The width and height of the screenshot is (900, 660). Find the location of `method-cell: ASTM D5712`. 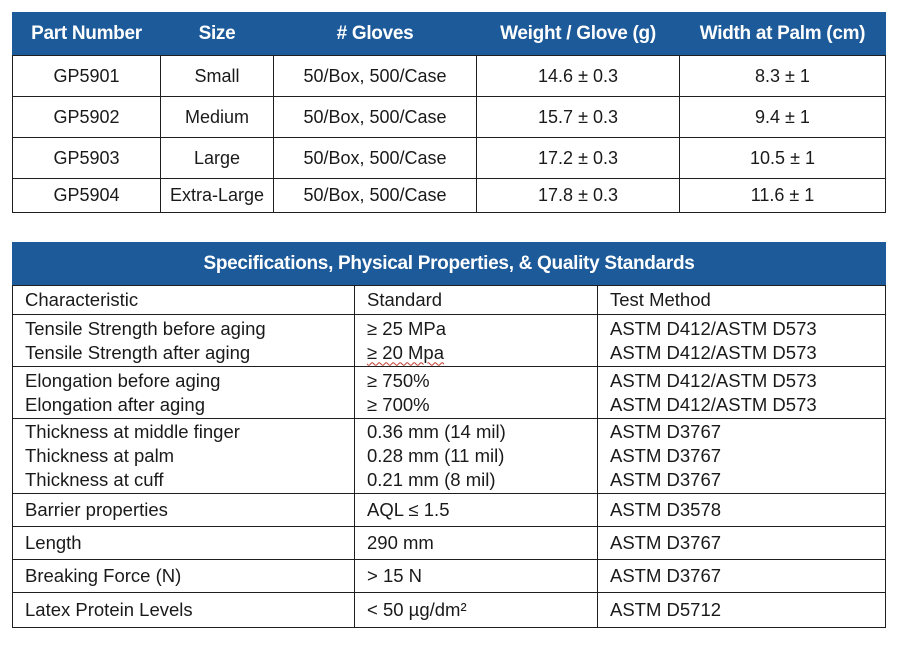

method-cell: ASTM D5712 is located at coordinates (741, 610).